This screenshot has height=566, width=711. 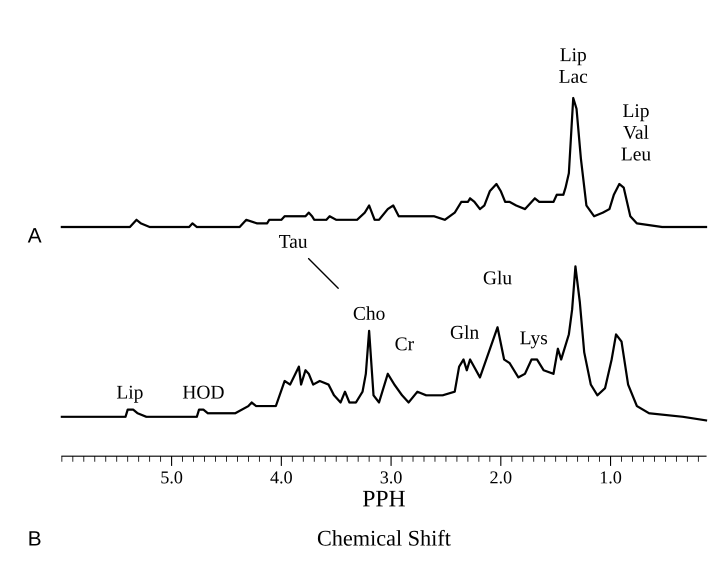 I want to click on annotation: Glu, so click(x=498, y=277).